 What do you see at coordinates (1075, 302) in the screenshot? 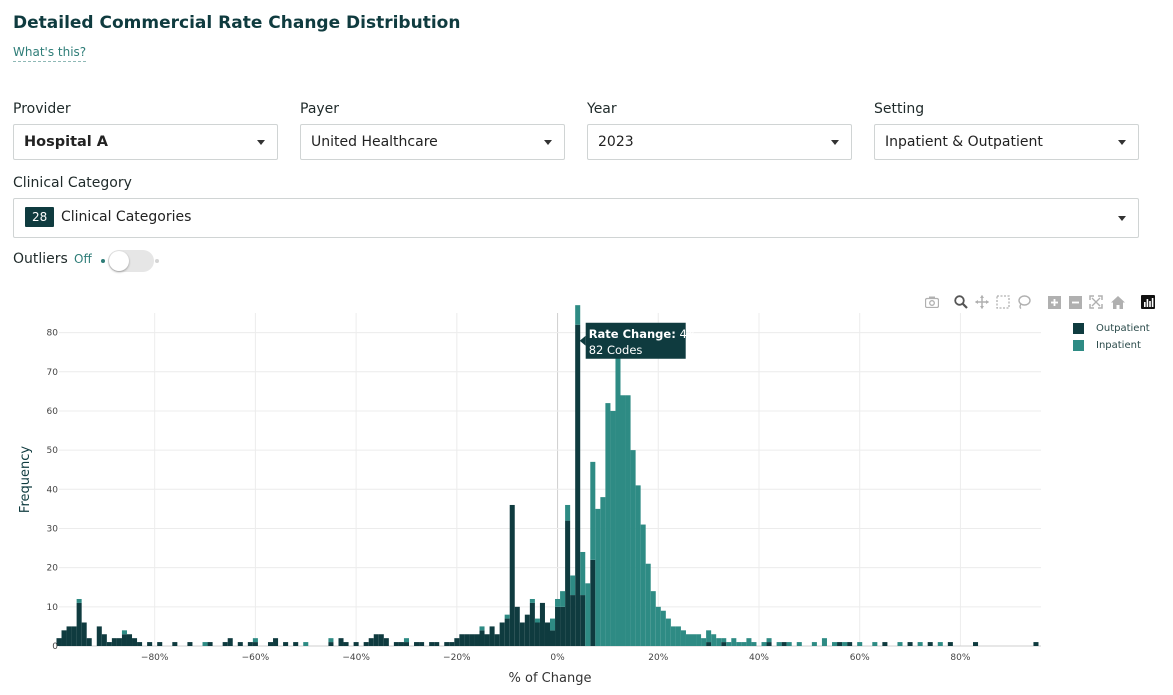
I see `zoom-out-icon` at bounding box center [1075, 302].